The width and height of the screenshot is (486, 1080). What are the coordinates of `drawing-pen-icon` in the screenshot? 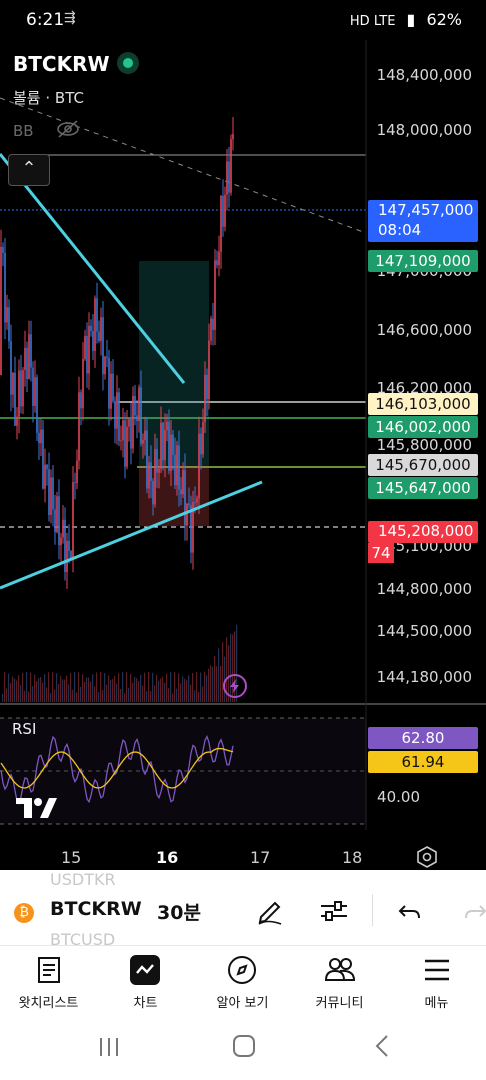 It's located at (270, 911).